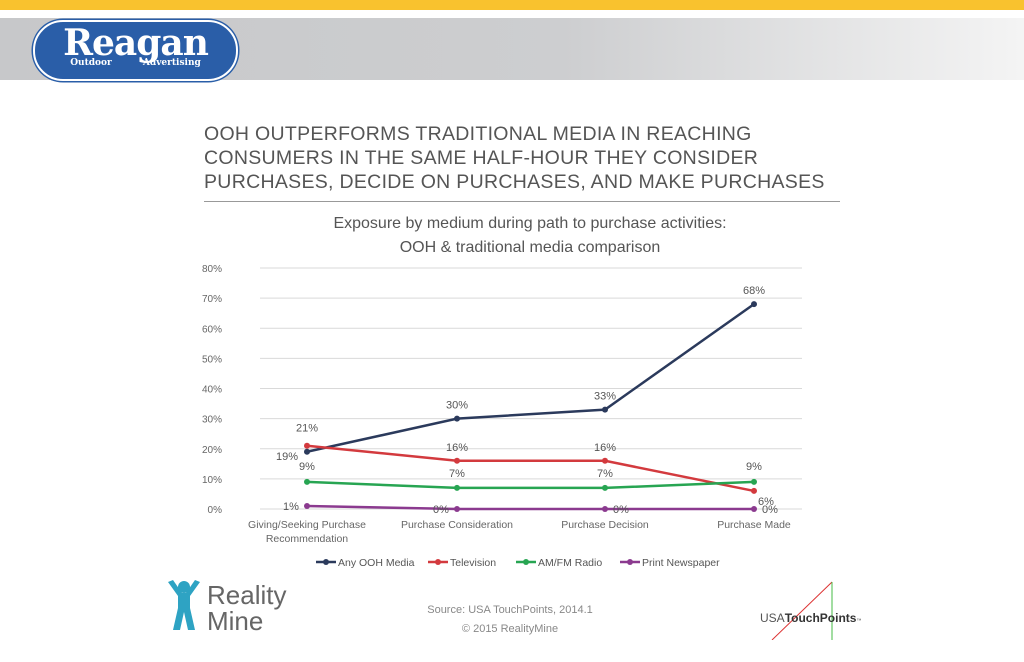  I want to click on usa-touchpoints-logo: USATouchPoints™, so click(810, 610).